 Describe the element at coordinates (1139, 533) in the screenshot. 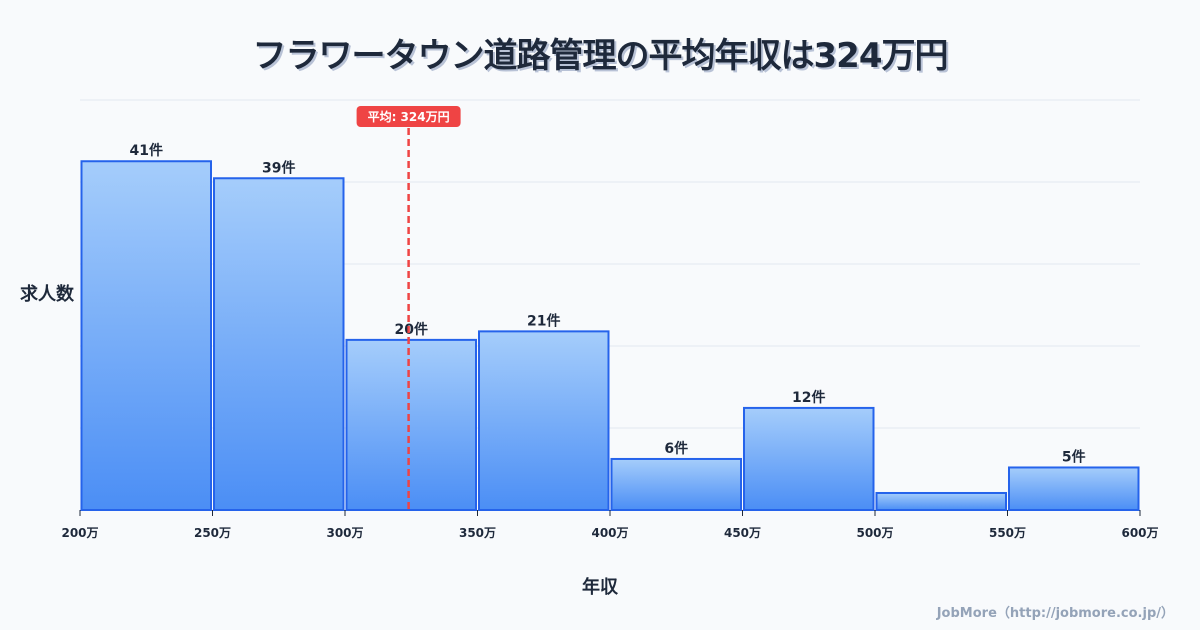

I see `x-tick-label: 600万` at that location.